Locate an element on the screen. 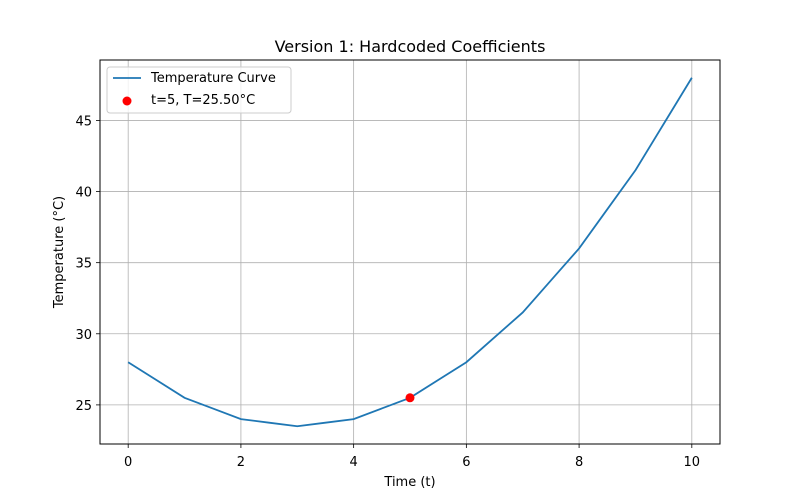  legend-marker-swatch is located at coordinates (127, 101).